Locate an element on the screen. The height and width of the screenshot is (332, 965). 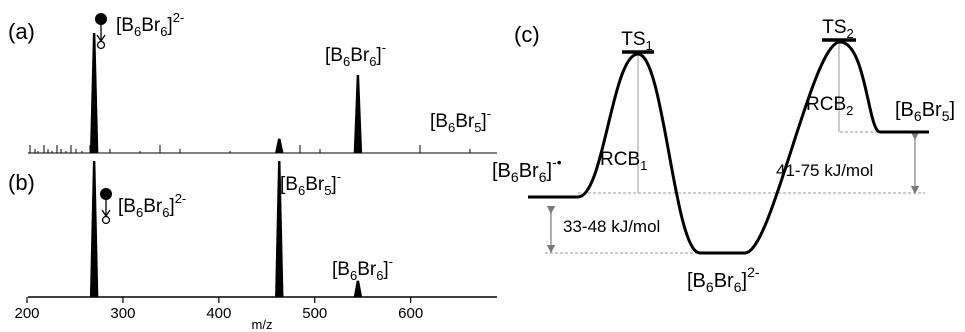
panel-label-b: (b) is located at coordinates (21, 182).